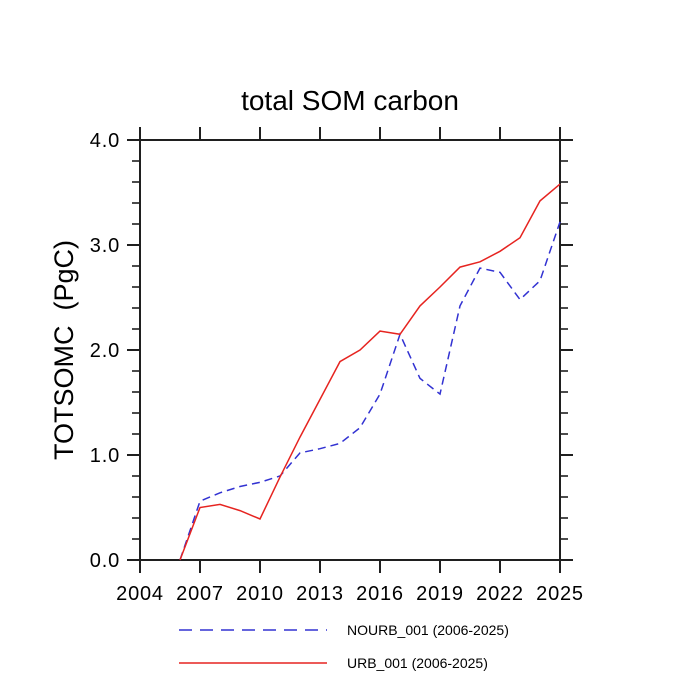 The height and width of the screenshot is (700, 700). What do you see at coordinates (380, 594) in the screenshot?
I see `x-tick-label: 2016` at bounding box center [380, 594].